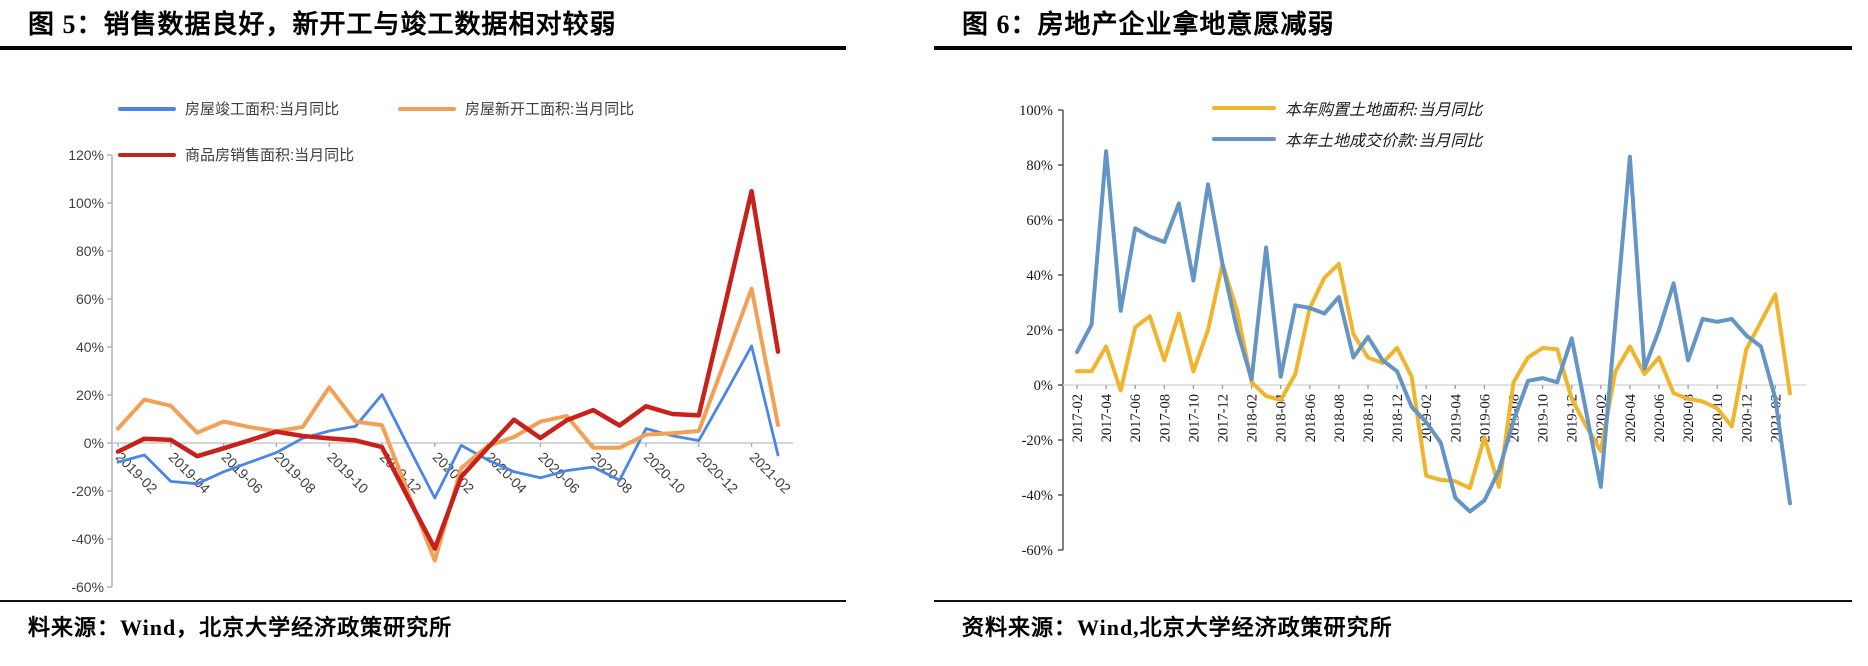 This screenshot has width=1868, height=666. Describe the element at coordinates (1384, 110) in the screenshot. I see `legend-label: 本年购置土地面积:当月同比` at that location.